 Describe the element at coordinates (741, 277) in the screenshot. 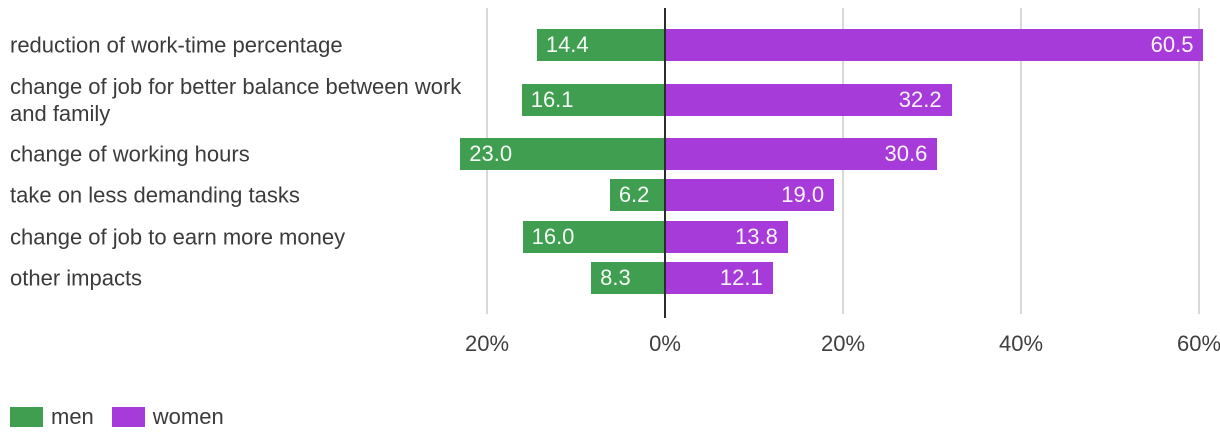

I see `value-label-women: 12.1` at that location.